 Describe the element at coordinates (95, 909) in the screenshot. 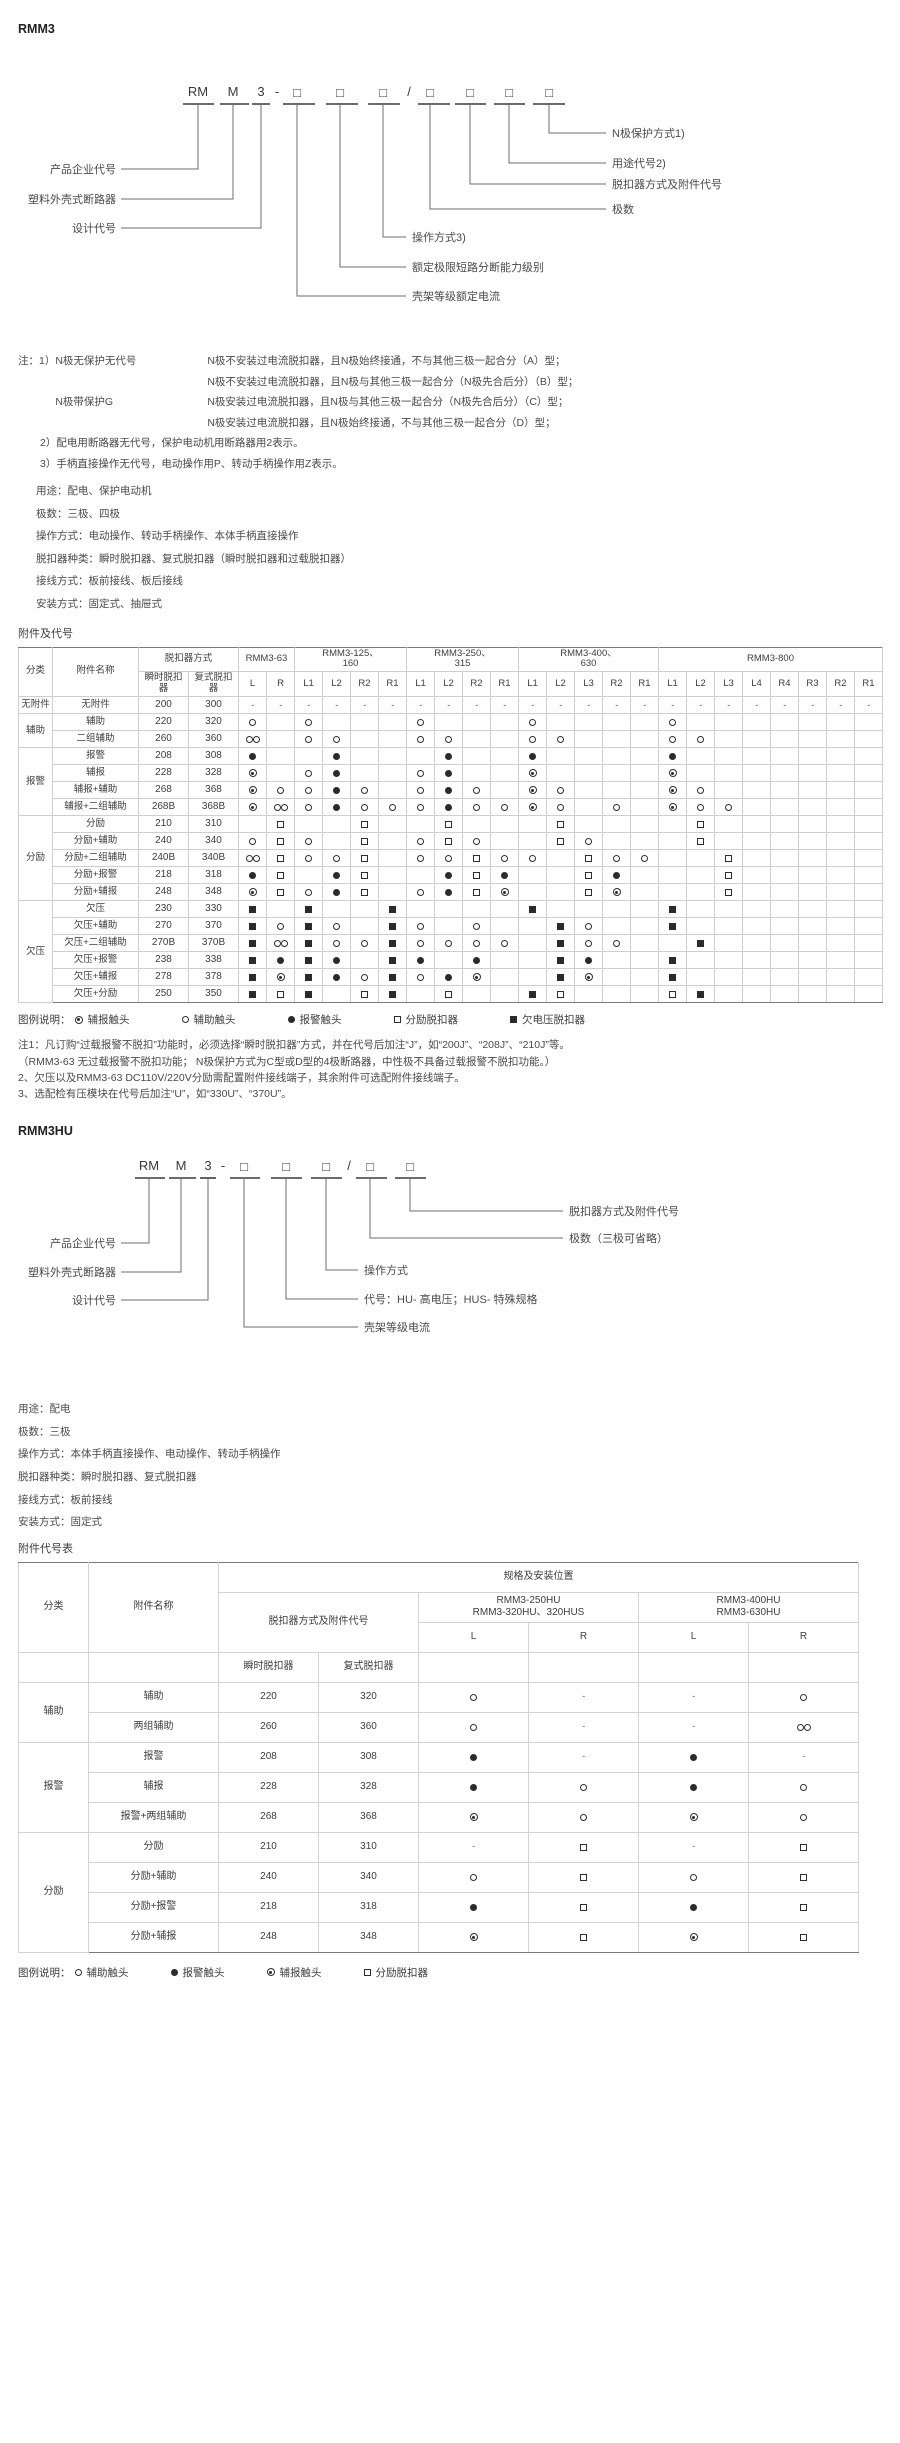

I see `cell-accessory-name: 欠压` at that location.